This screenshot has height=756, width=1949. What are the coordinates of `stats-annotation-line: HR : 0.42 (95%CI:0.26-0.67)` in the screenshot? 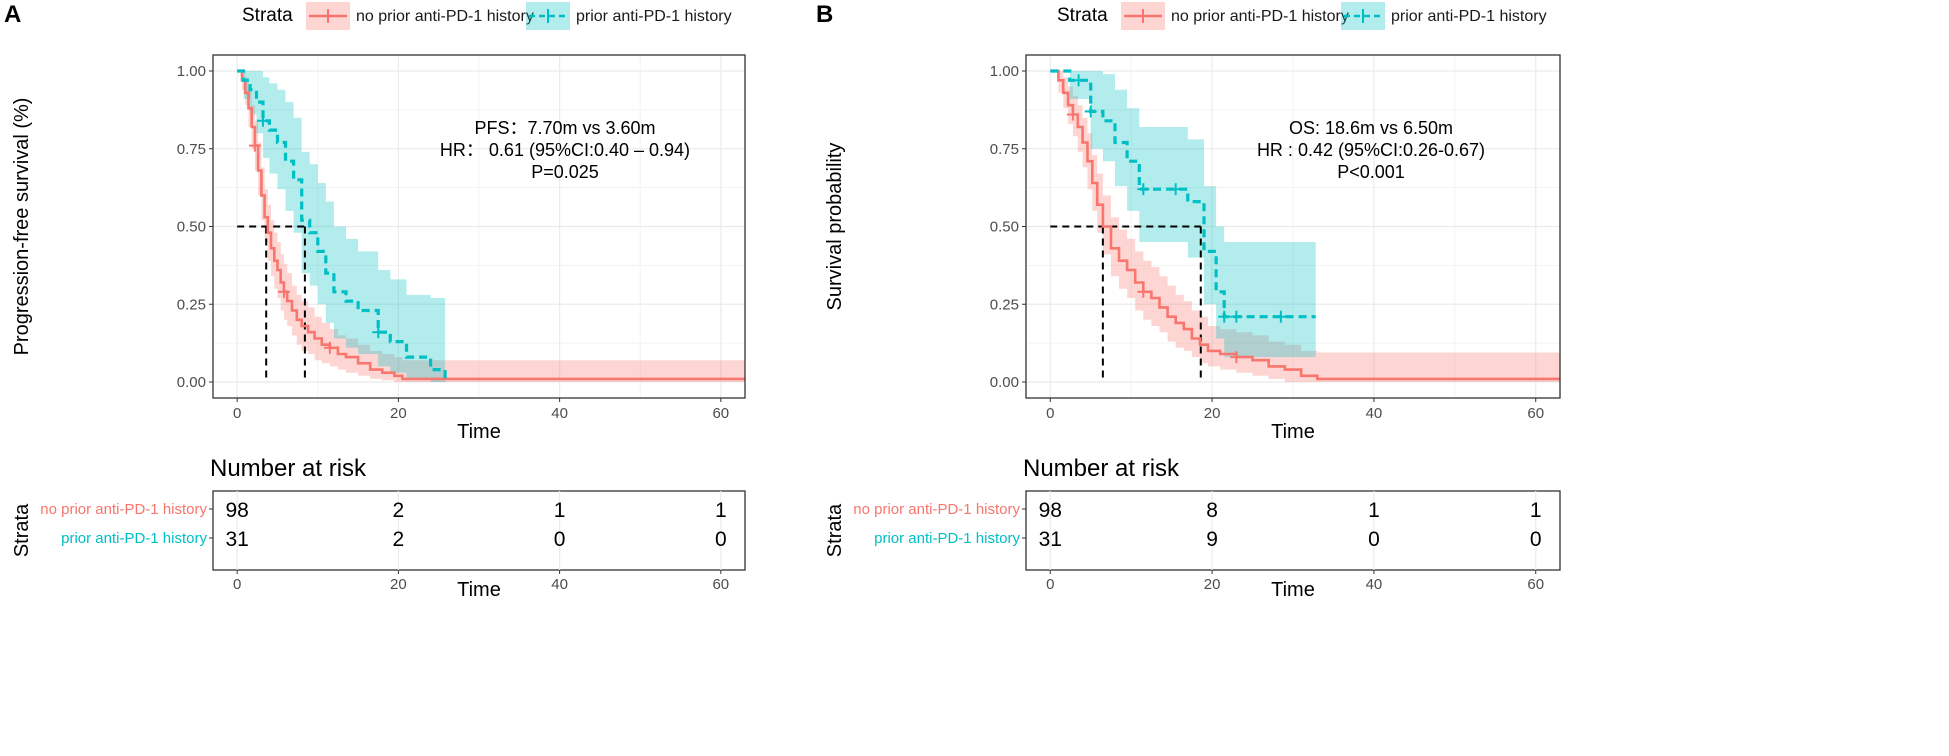 It's located at (1371, 150).